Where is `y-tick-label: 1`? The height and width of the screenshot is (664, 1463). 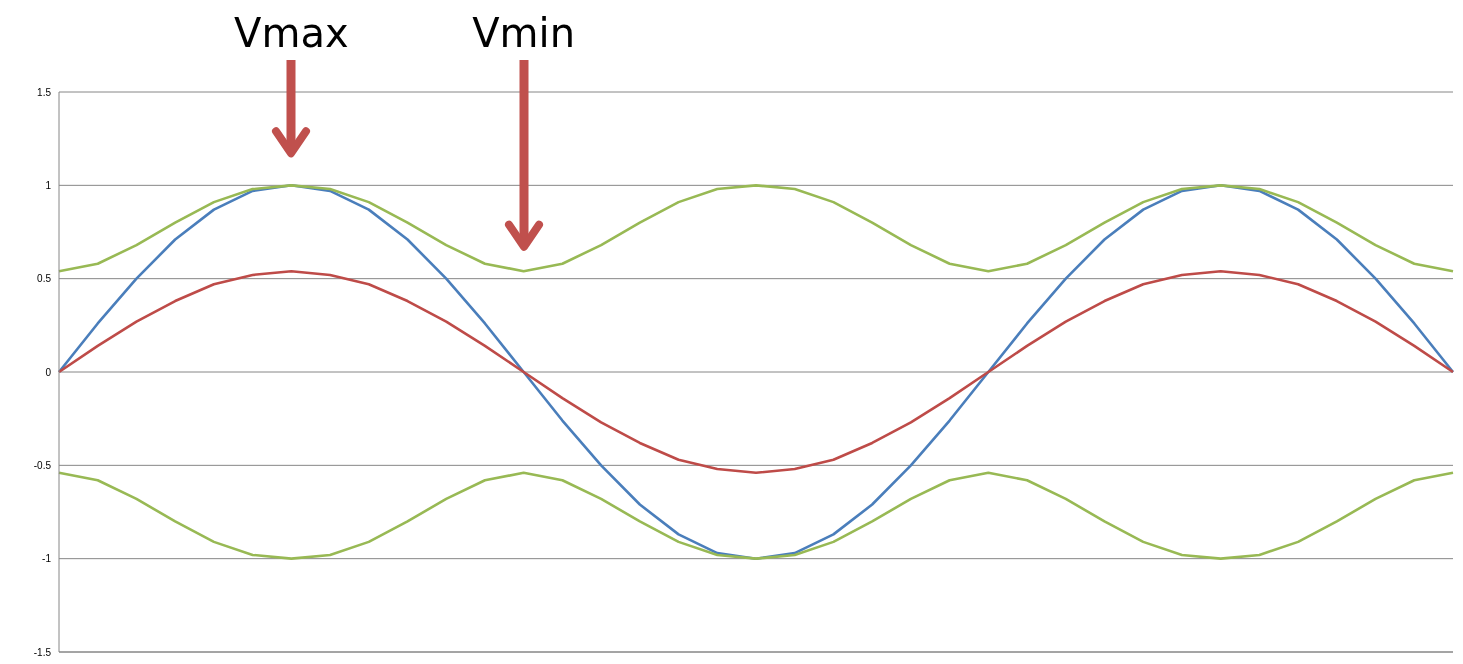 y-tick-label: 1 is located at coordinates (48, 185).